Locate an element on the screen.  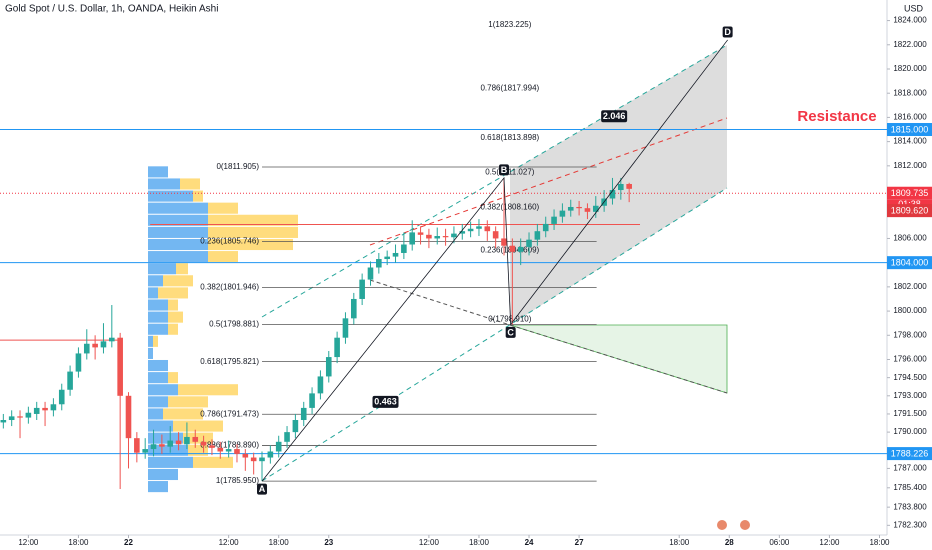
y-tick-label: 1782.300 is located at coordinates (910, 524).